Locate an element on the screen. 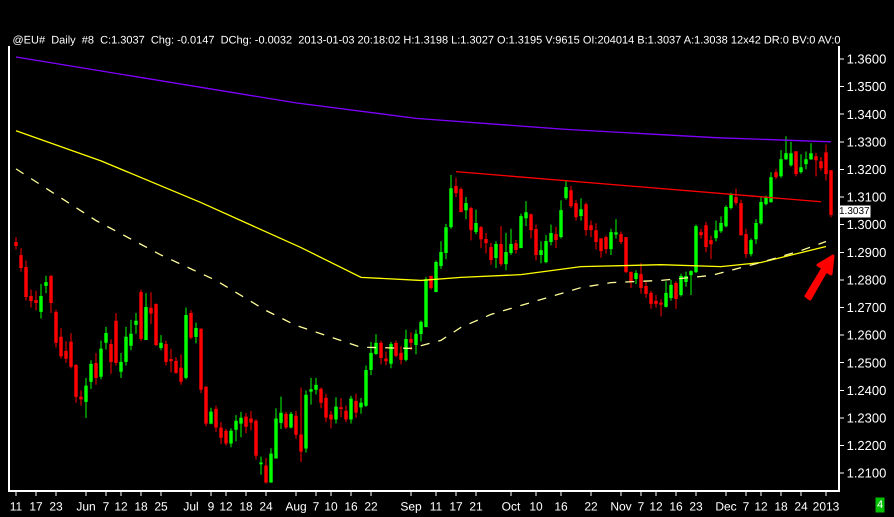 Image resolution: width=894 pixels, height=517 pixels. y-tick-label: 1.3600 is located at coordinates (866, 59).